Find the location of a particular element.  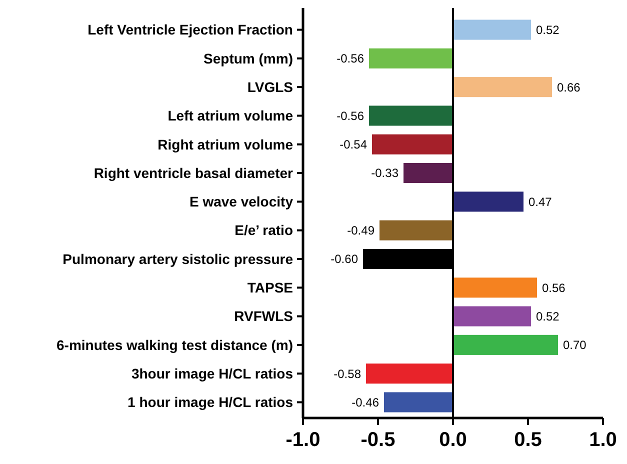

x-tick-label: -1.0 is located at coordinates (303, 440).